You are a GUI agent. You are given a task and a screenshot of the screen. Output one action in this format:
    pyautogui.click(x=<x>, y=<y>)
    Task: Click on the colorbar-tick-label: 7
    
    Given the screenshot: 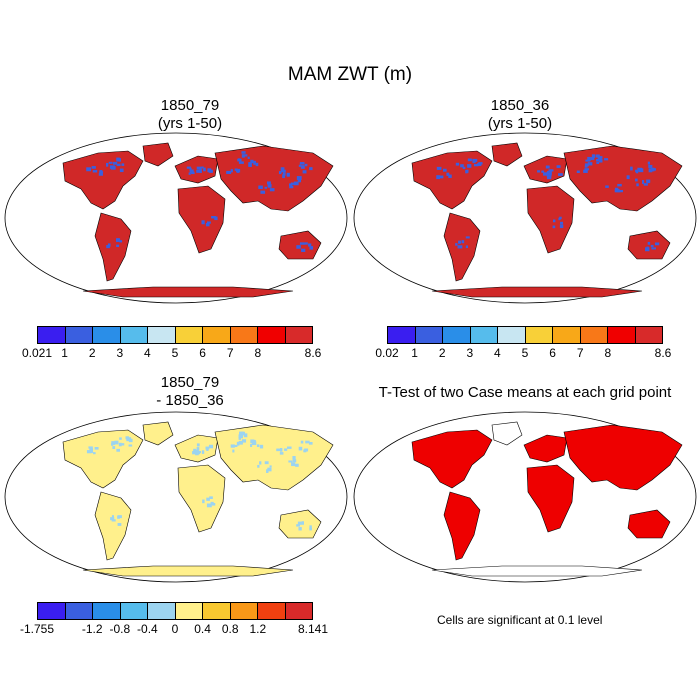 What is the action you would take?
    pyautogui.click(x=230, y=353)
    